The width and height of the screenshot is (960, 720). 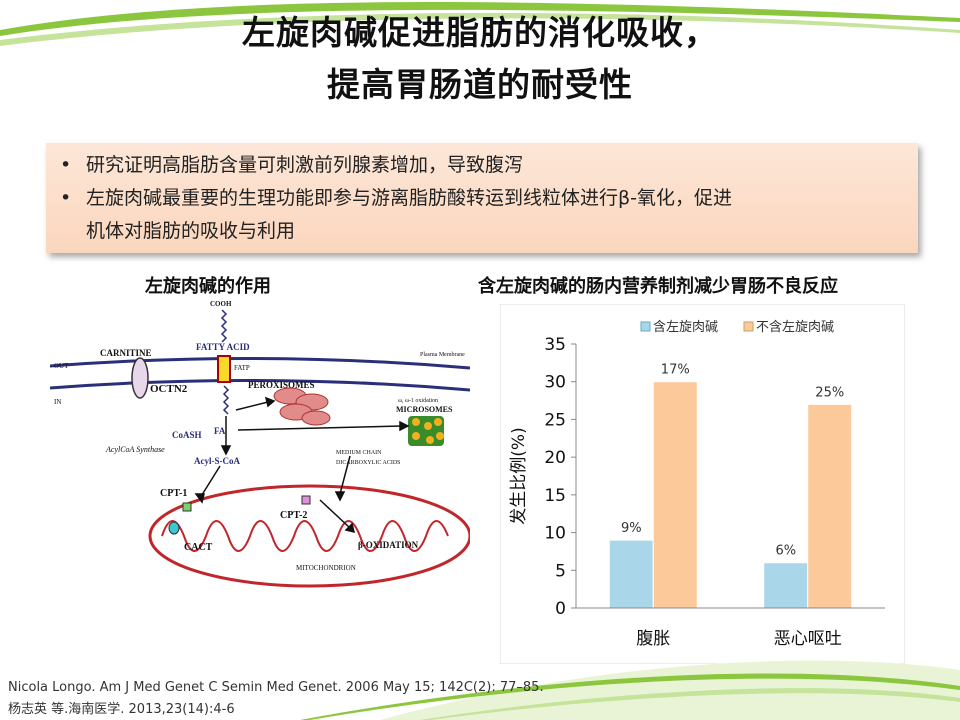 What do you see at coordinates (730, 628) in the screenshot?
I see `x-axis: 腹胀 恶心呕吐` at bounding box center [730, 628].